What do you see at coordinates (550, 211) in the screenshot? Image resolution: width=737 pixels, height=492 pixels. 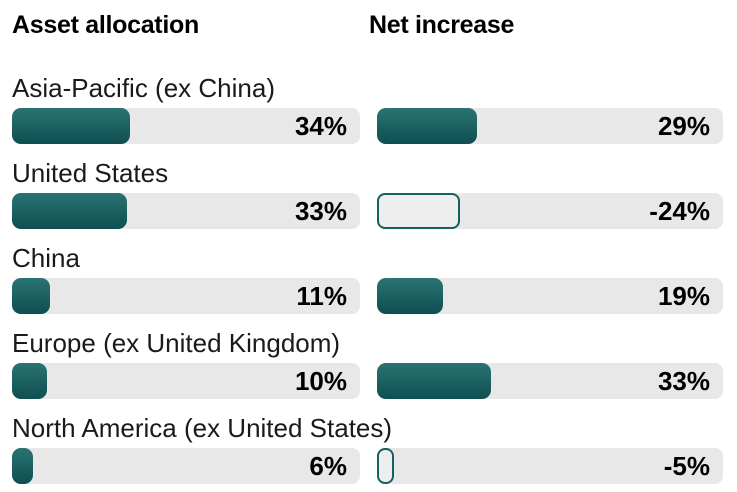 I see `bar-track: -24%` at bounding box center [550, 211].